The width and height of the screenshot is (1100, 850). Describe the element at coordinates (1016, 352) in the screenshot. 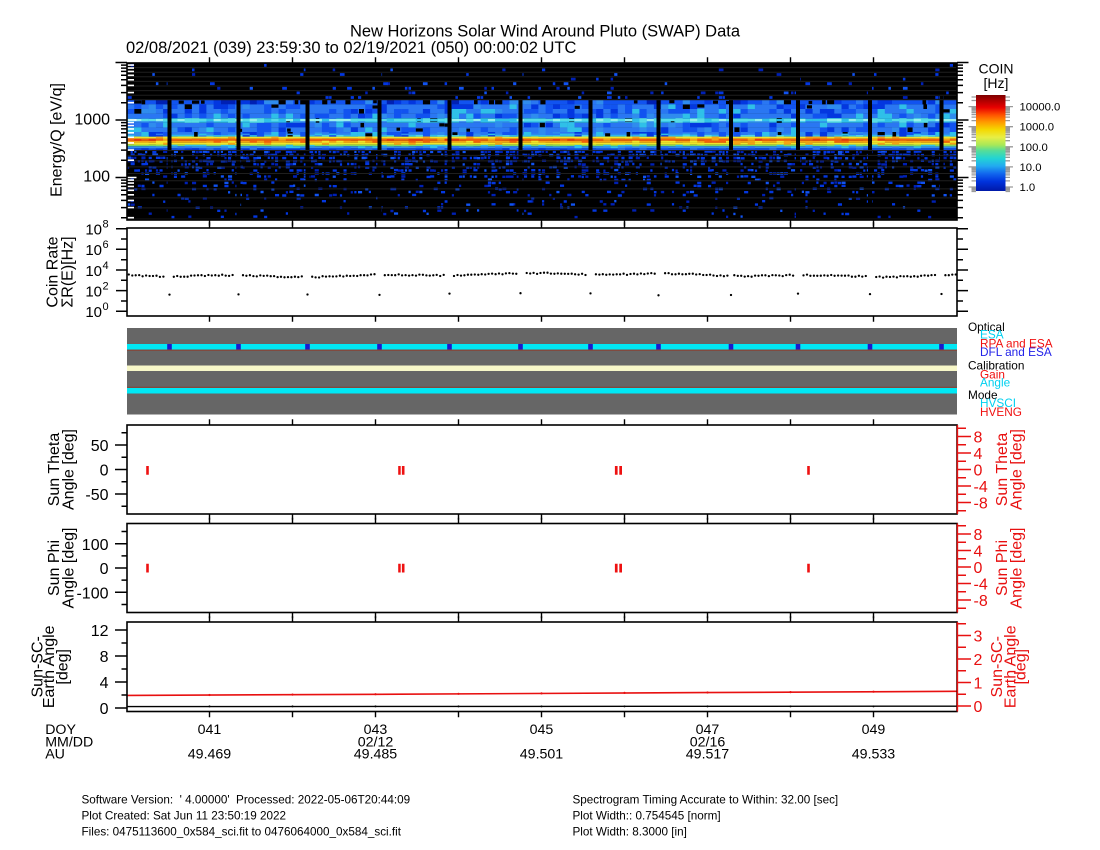

I see `svg-text: DFL and ESA` at that location.